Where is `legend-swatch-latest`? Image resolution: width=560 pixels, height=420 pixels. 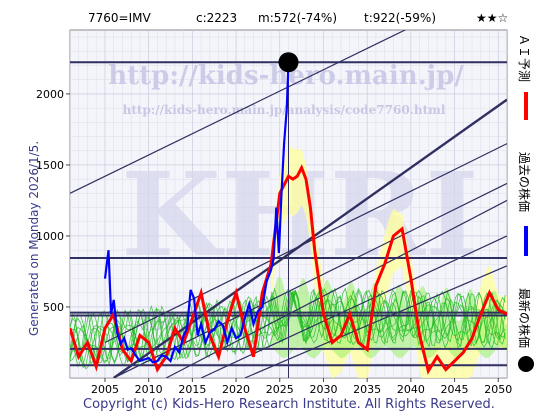 legend-swatch-latest is located at coordinates (526, 364).